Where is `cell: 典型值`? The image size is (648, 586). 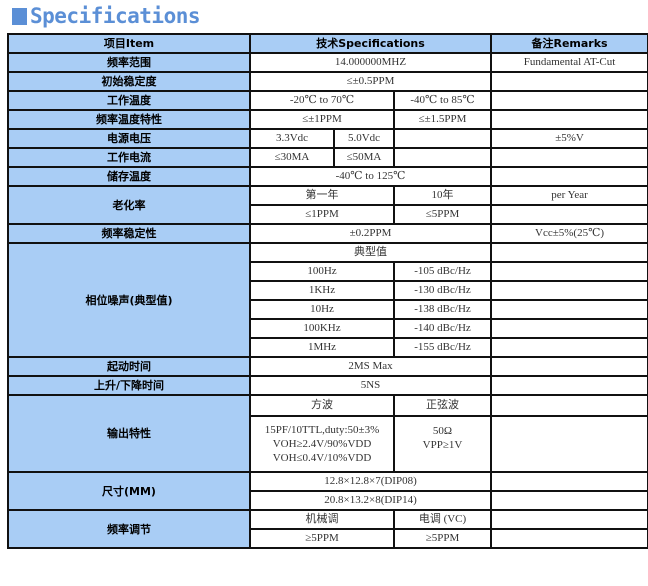
cell: 典型值 is located at coordinates (370, 252).